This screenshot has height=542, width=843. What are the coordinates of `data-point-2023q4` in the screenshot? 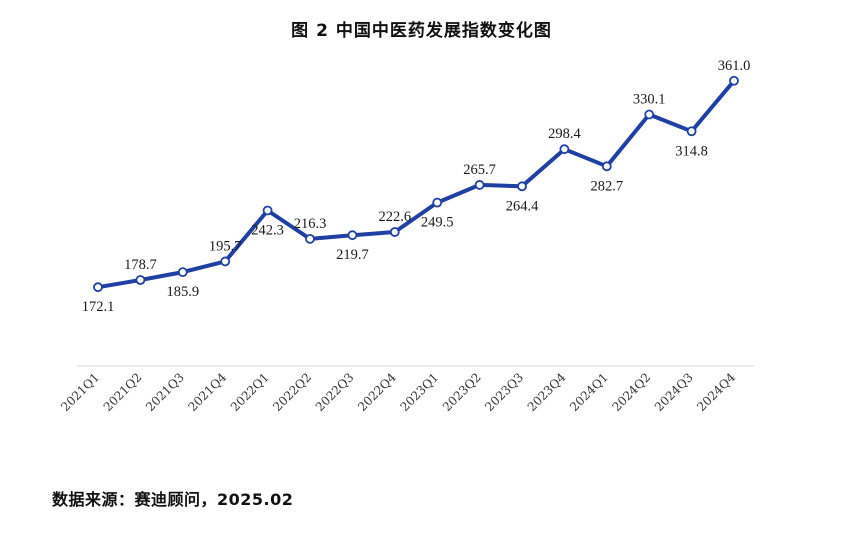 It's located at (564, 149).